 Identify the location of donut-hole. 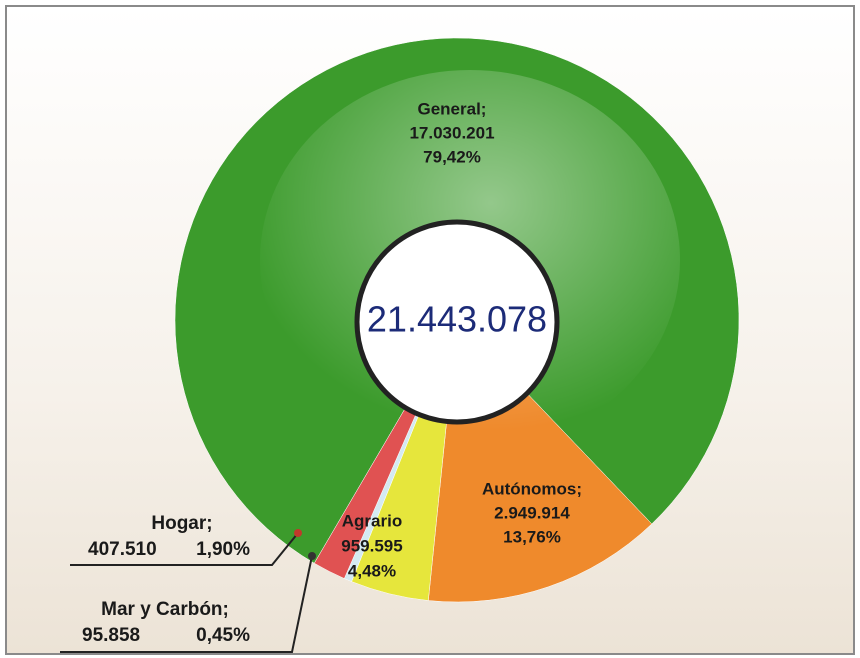
(457, 322).